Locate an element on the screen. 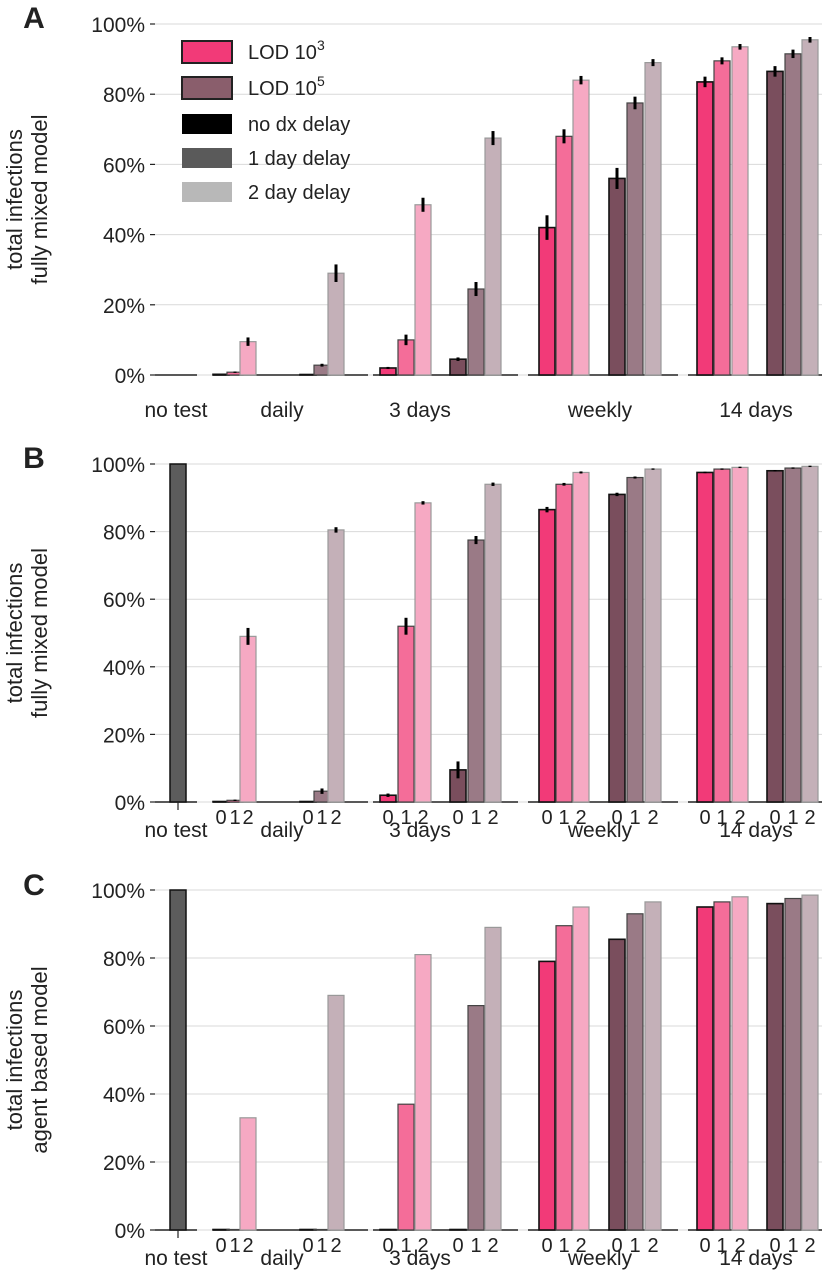 This screenshot has height=1280, width=831. y-tick-label: 80% is located at coordinates (124, 533).